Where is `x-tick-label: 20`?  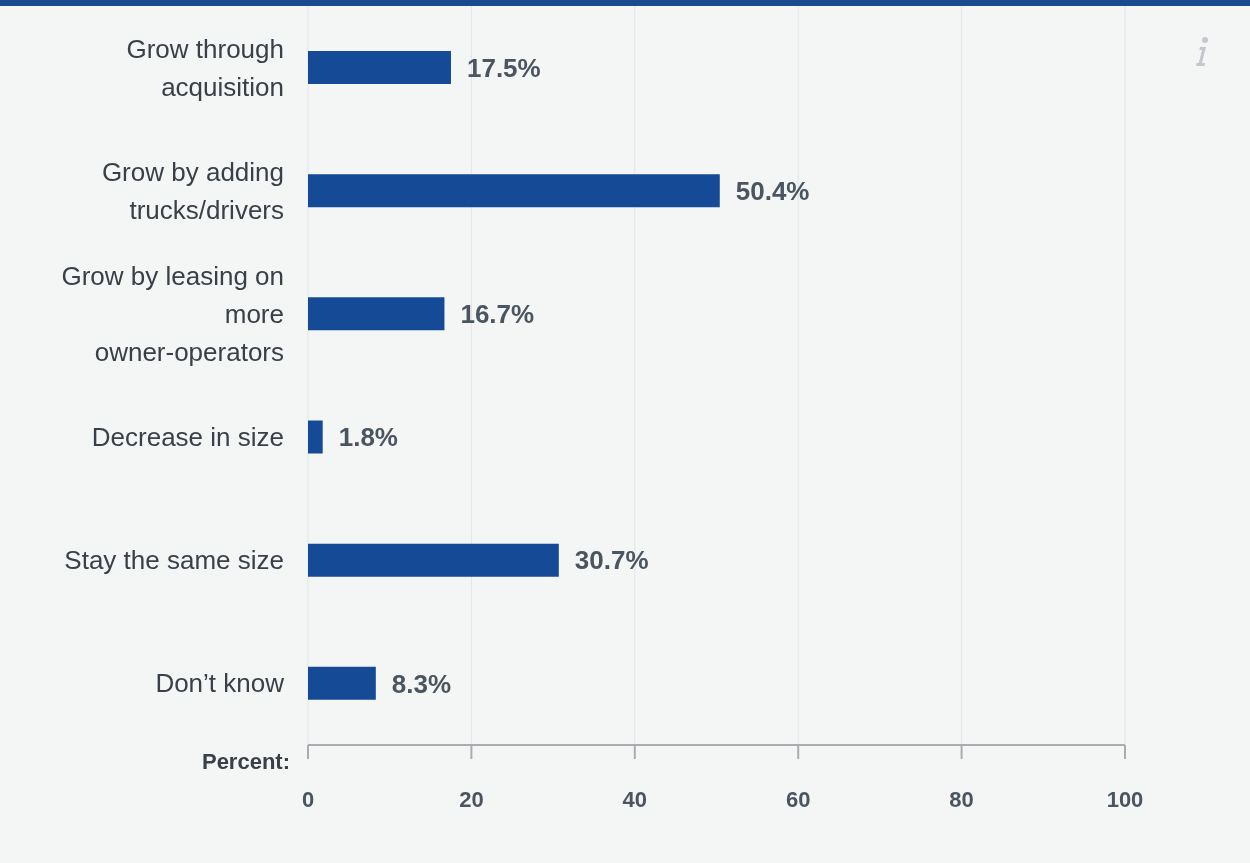
x-tick-label: 20 is located at coordinates (471, 799).